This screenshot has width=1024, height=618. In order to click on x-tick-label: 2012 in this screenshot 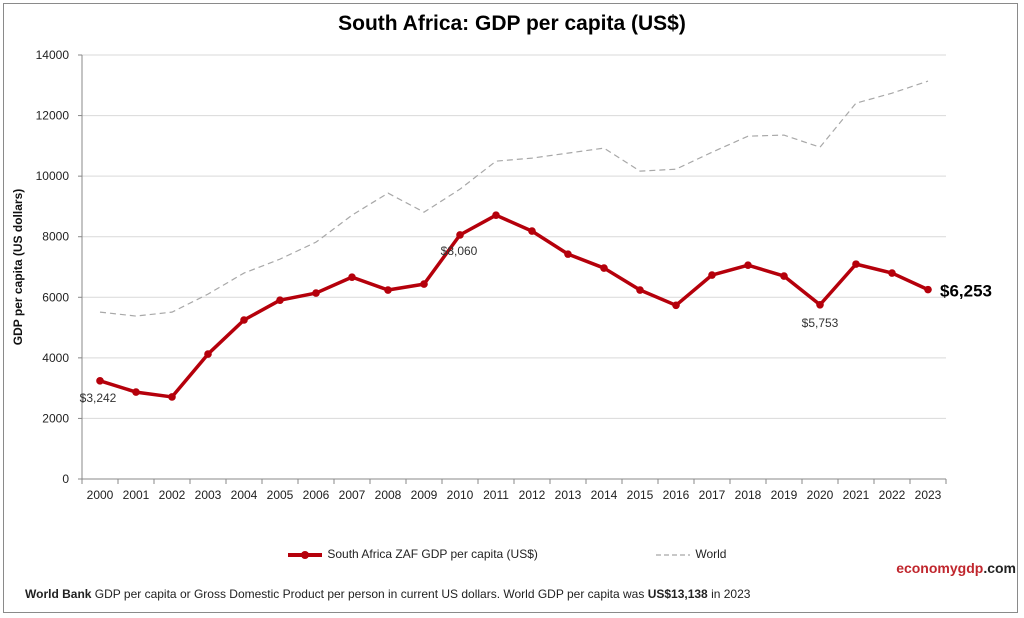, I will do `click(532, 495)`.